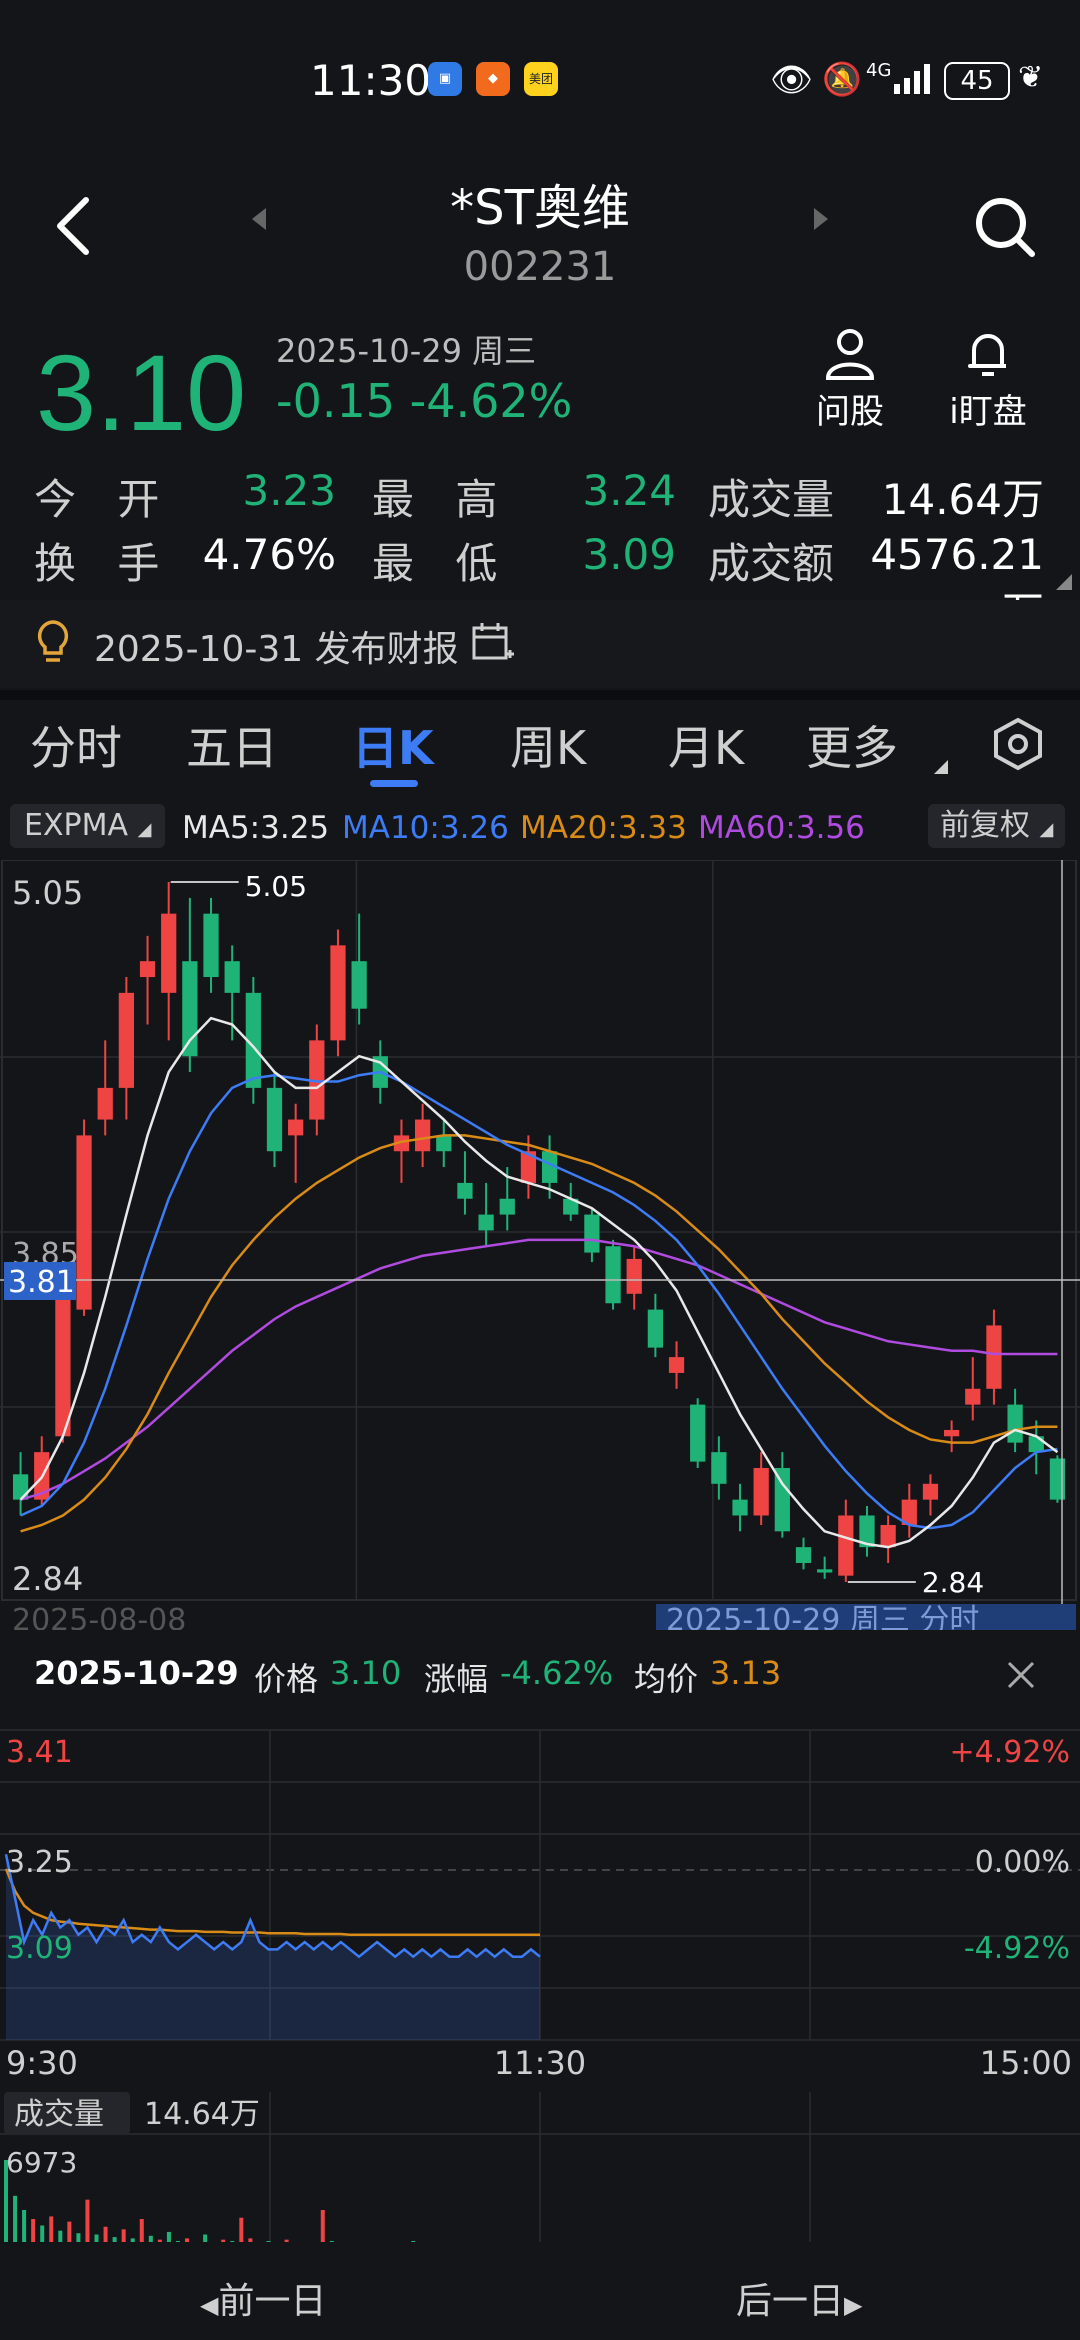 The height and width of the screenshot is (2340, 1080). I want to click on detail-date: 2025-10-29, so click(136, 1673).